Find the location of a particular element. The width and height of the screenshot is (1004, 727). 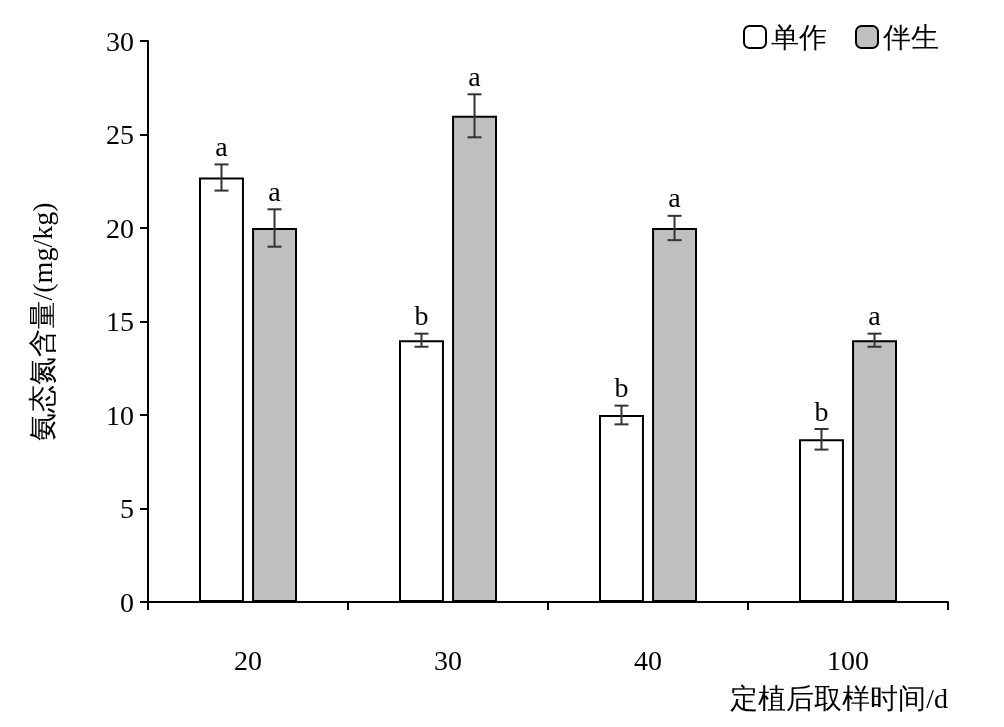

x-axis-title: 定植后取样时间/d is located at coordinates (839, 698).